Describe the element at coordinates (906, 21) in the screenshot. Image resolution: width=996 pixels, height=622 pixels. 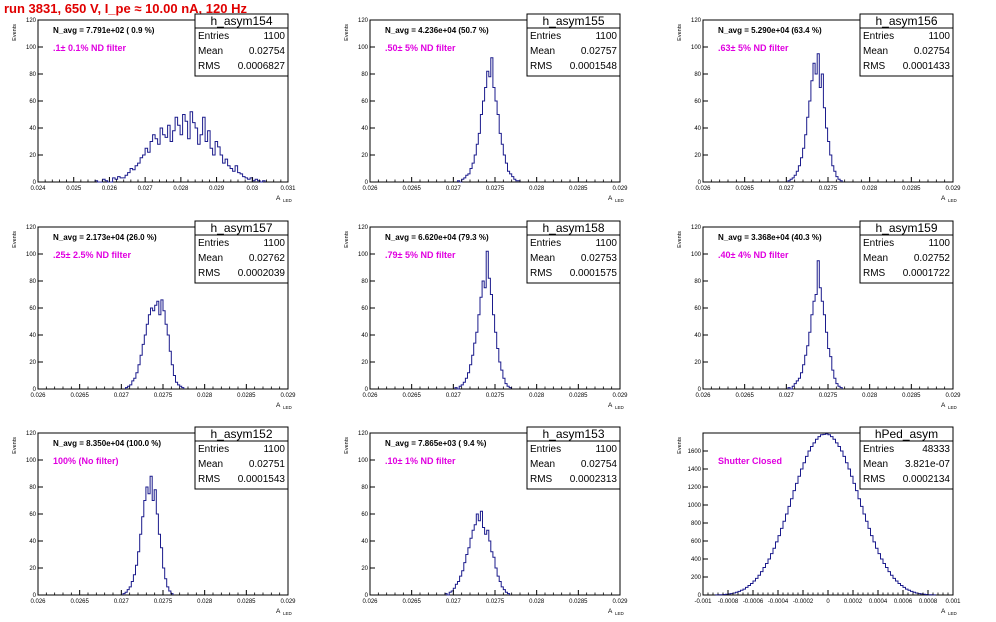
I see `histogram-name: h_asym156` at that location.